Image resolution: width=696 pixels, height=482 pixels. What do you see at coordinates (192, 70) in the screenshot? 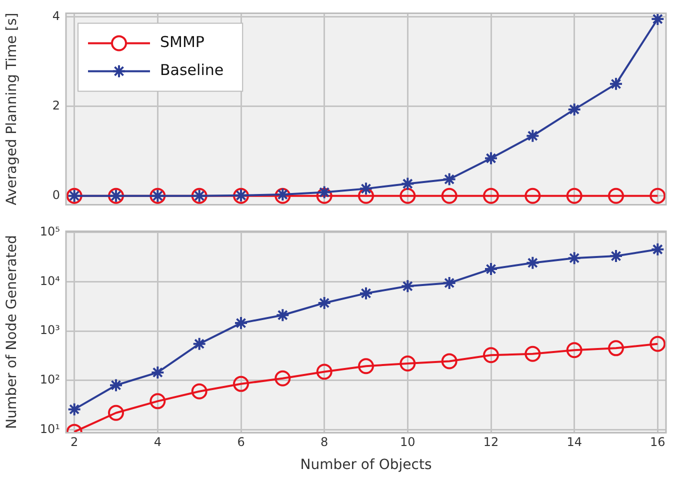
I see `legend-label: Baseline` at bounding box center [192, 70].